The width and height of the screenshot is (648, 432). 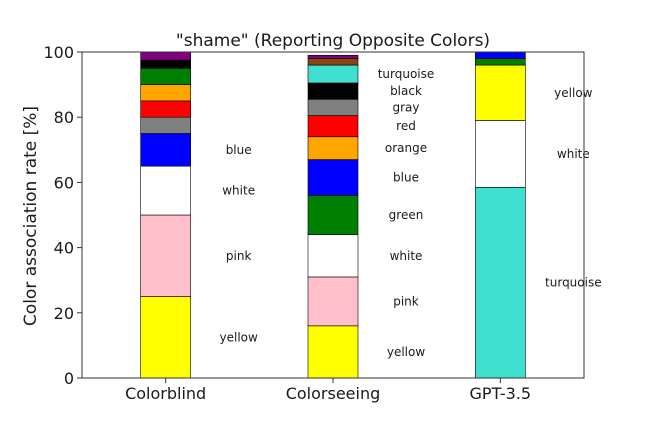 I want to click on bar-segment-brown, so click(x=333, y=62).